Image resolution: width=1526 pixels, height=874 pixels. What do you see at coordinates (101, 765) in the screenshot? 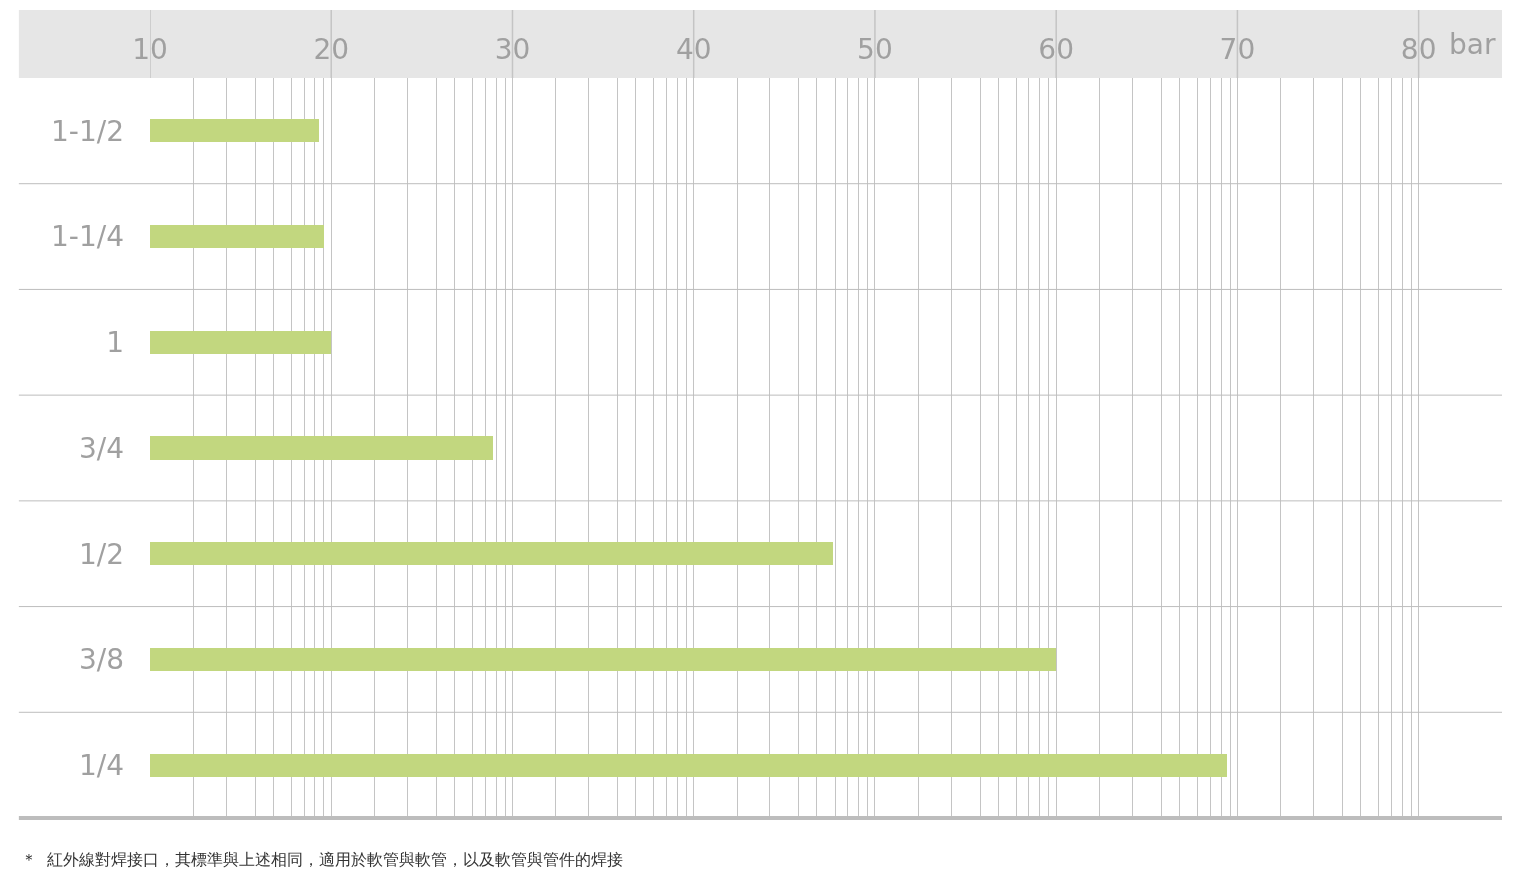
I see `y-tick-label: 1/4` at bounding box center [101, 765].